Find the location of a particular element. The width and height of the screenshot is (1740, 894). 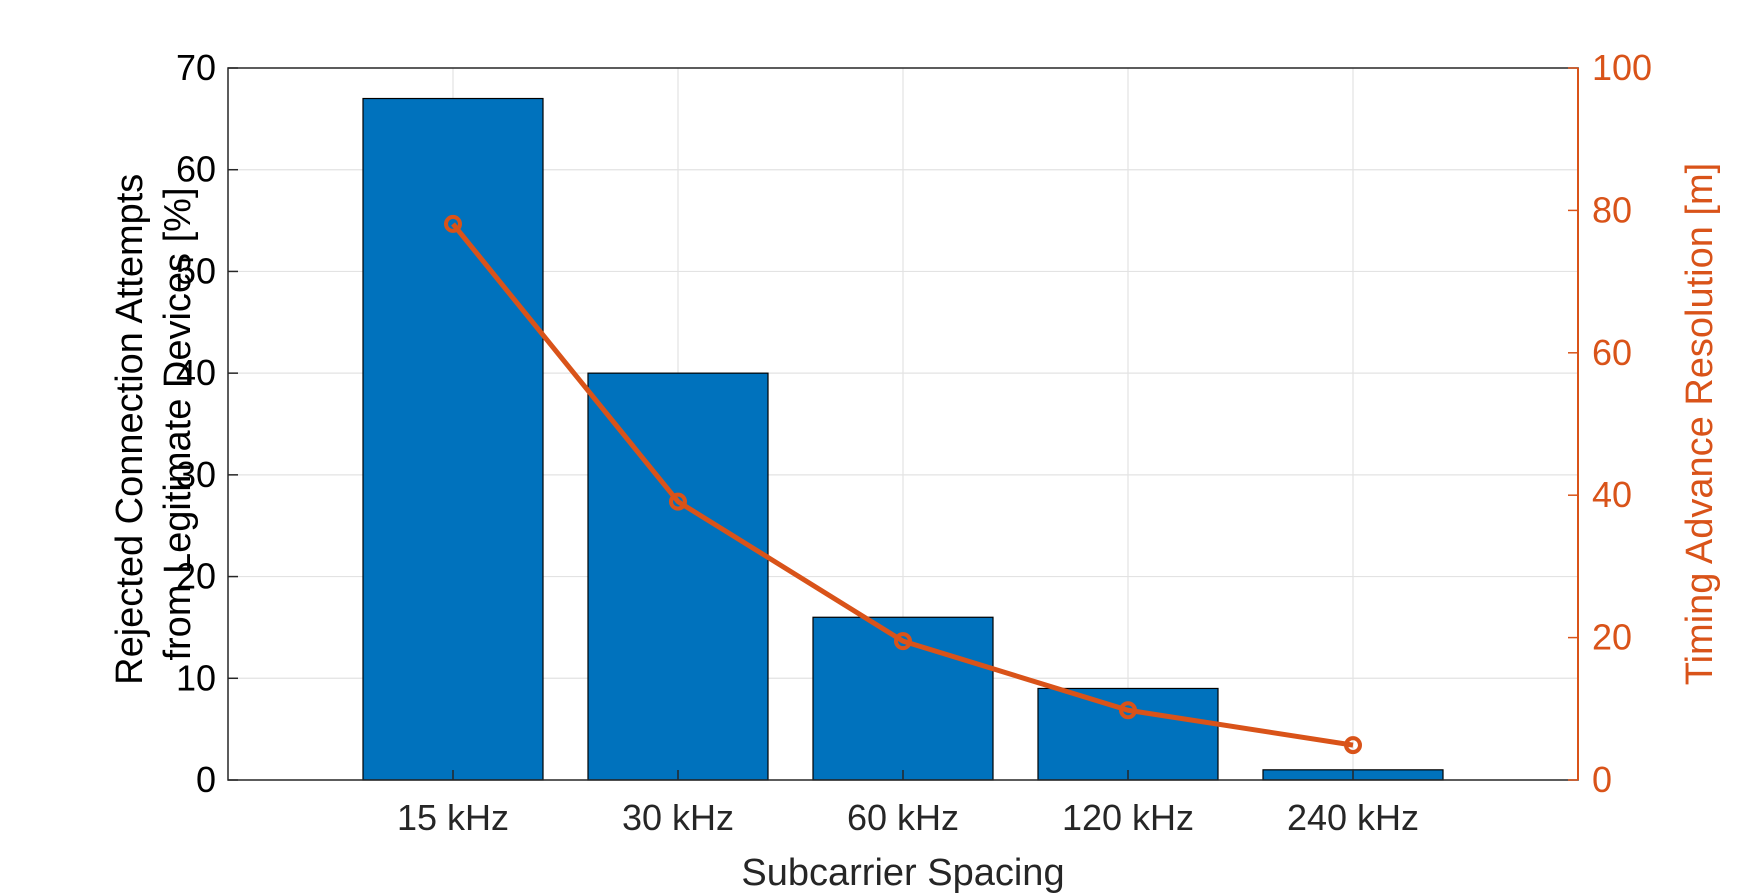

x-axis: 15 kHz 30 kHz 60 kHz 120 kHz 240 kHz is located at coordinates (908, 804).